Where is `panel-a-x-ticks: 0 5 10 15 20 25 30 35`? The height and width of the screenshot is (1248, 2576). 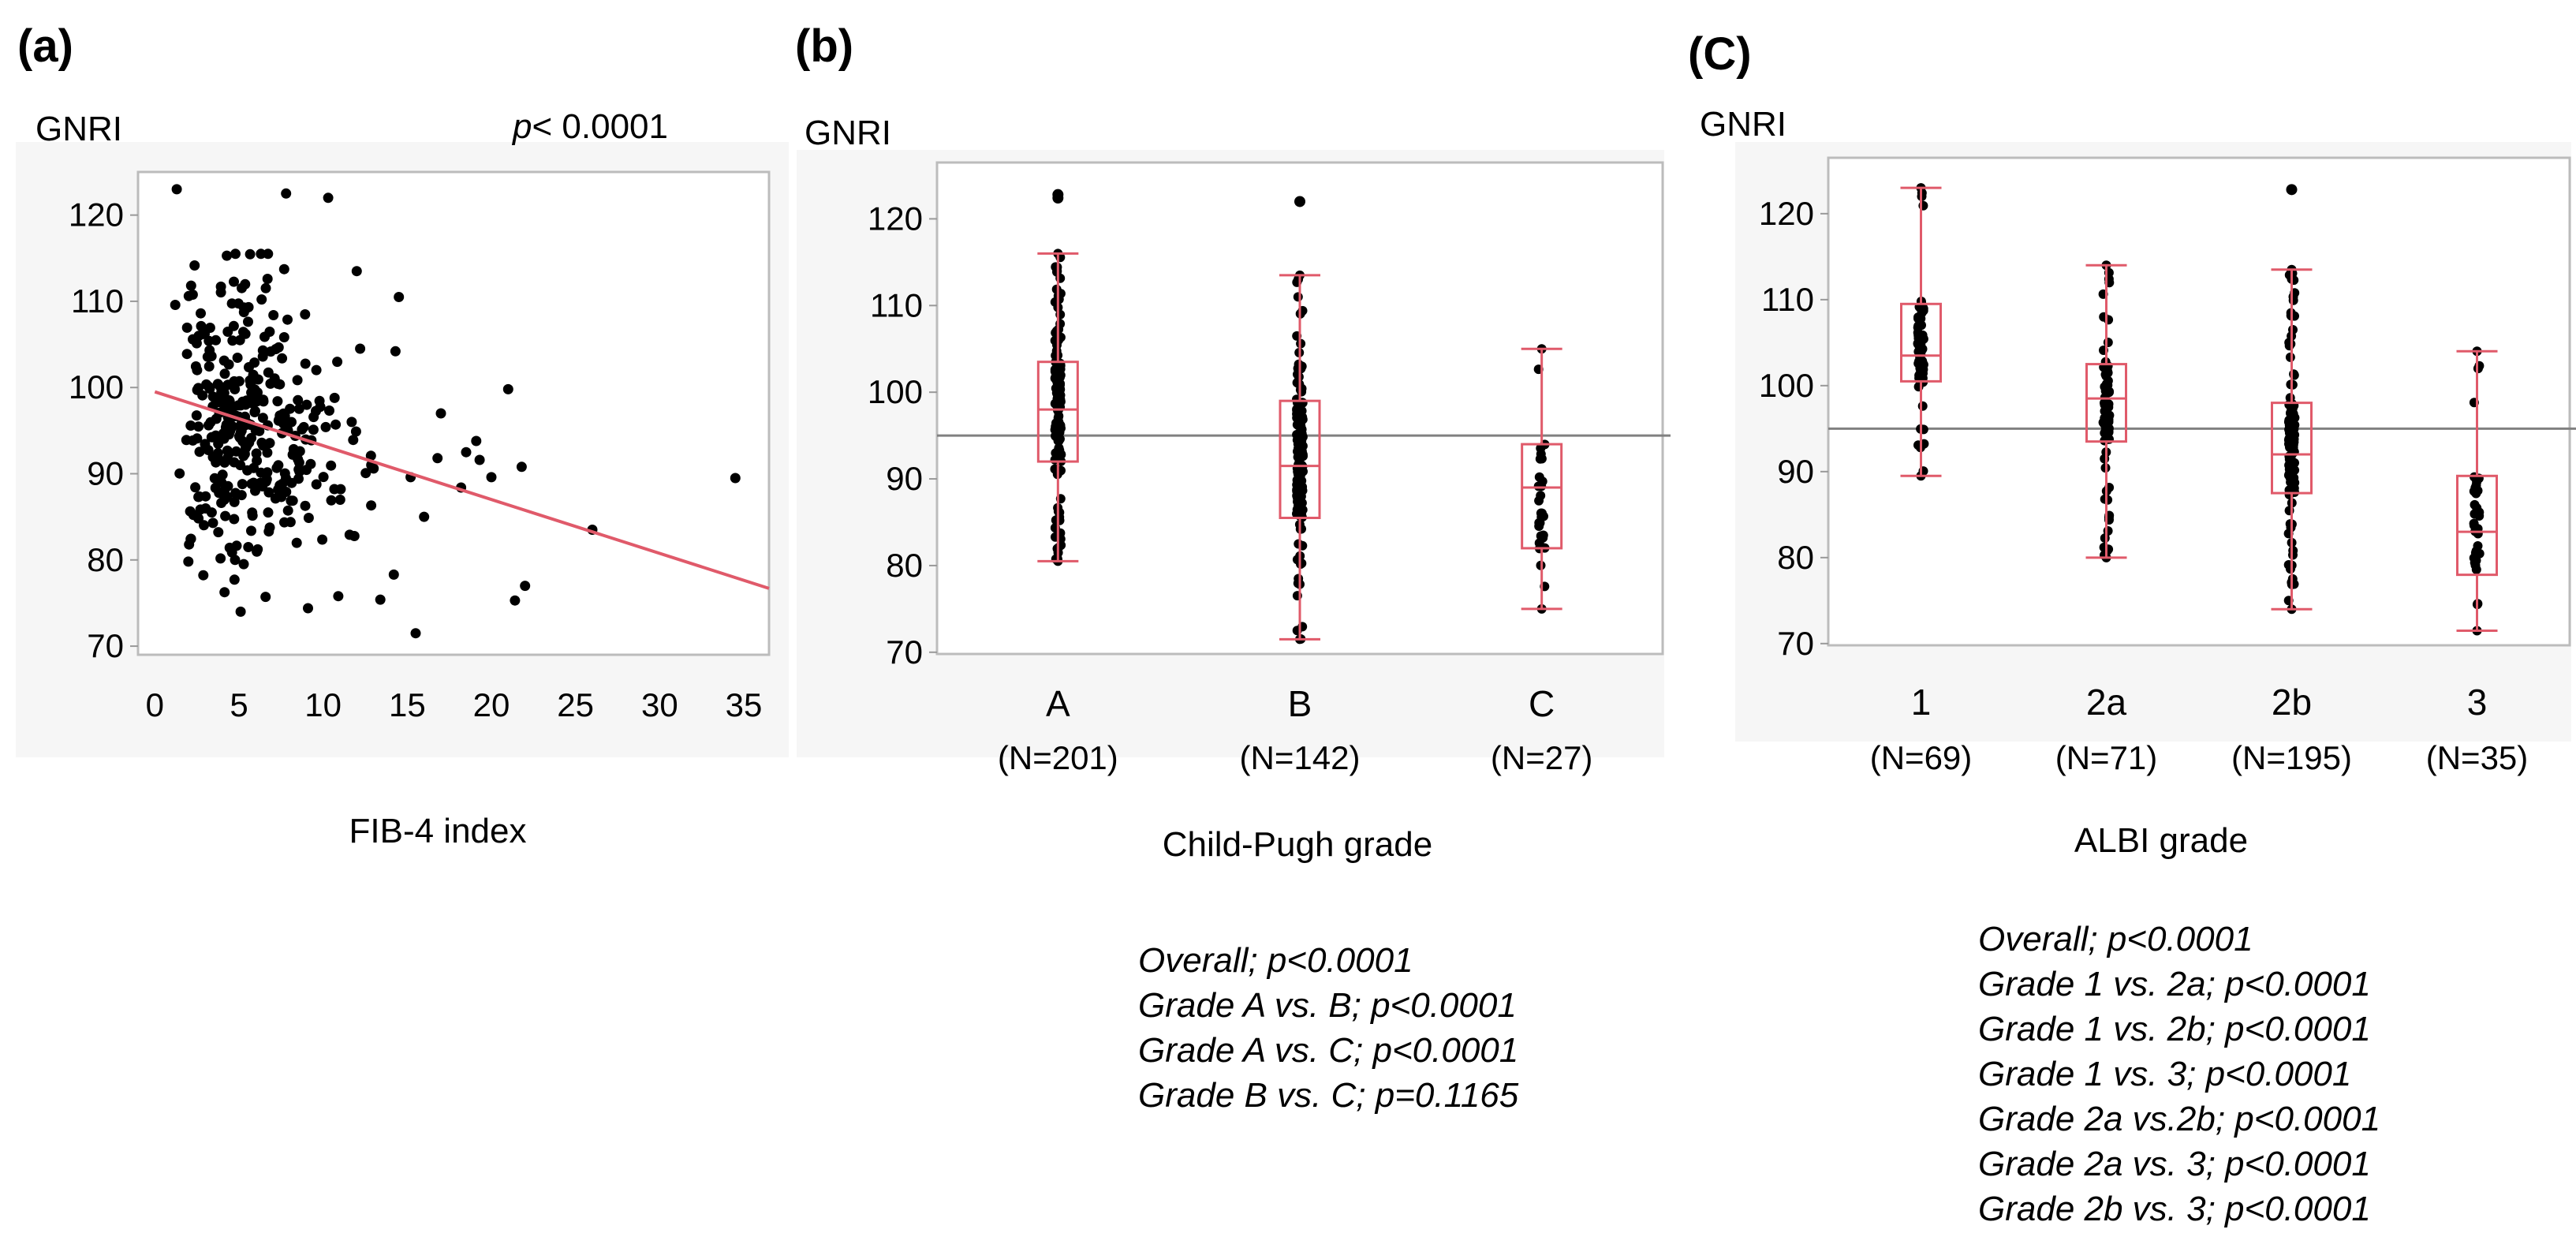 panel-a-x-ticks: 0 5 10 15 20 25 30 35 is located at coordinates (454, 704).